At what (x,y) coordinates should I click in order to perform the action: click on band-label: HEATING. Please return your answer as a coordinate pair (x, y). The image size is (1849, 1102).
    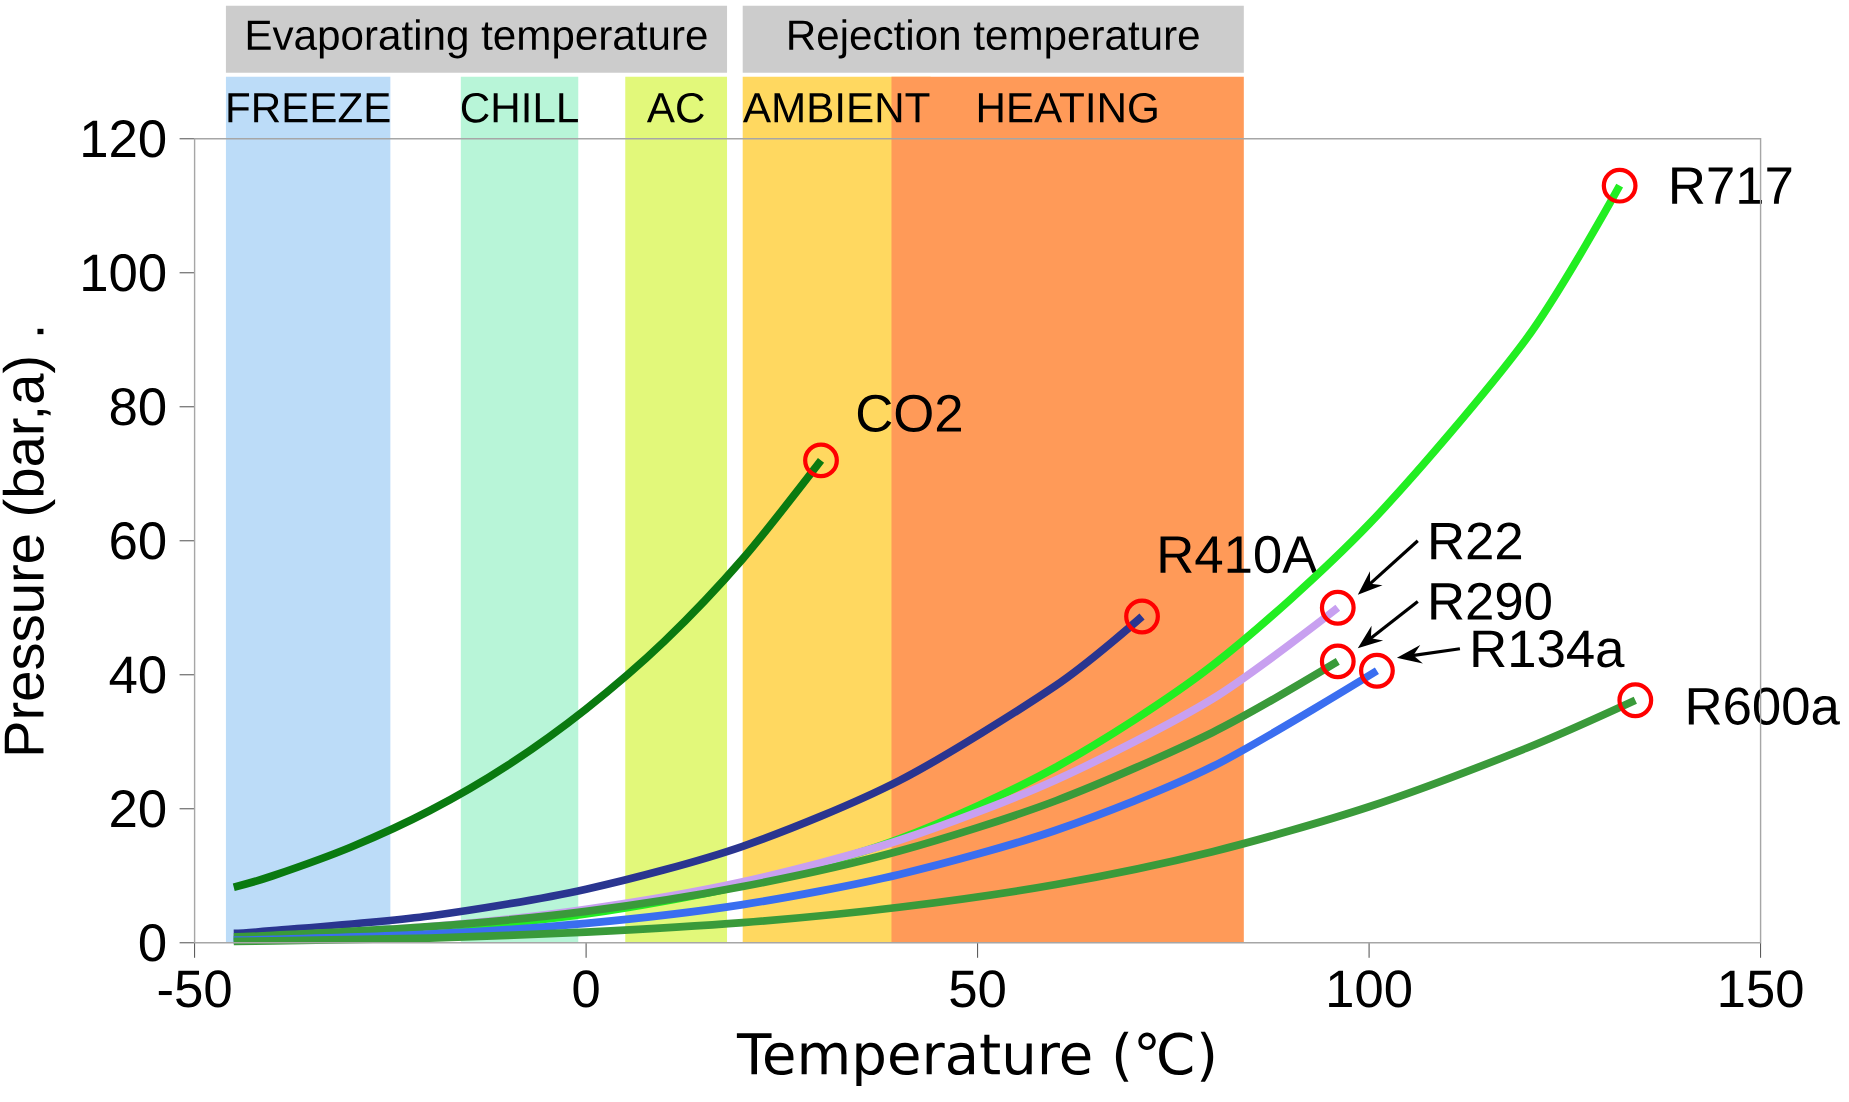
    Looking at the image, I should click on (1067, 107).